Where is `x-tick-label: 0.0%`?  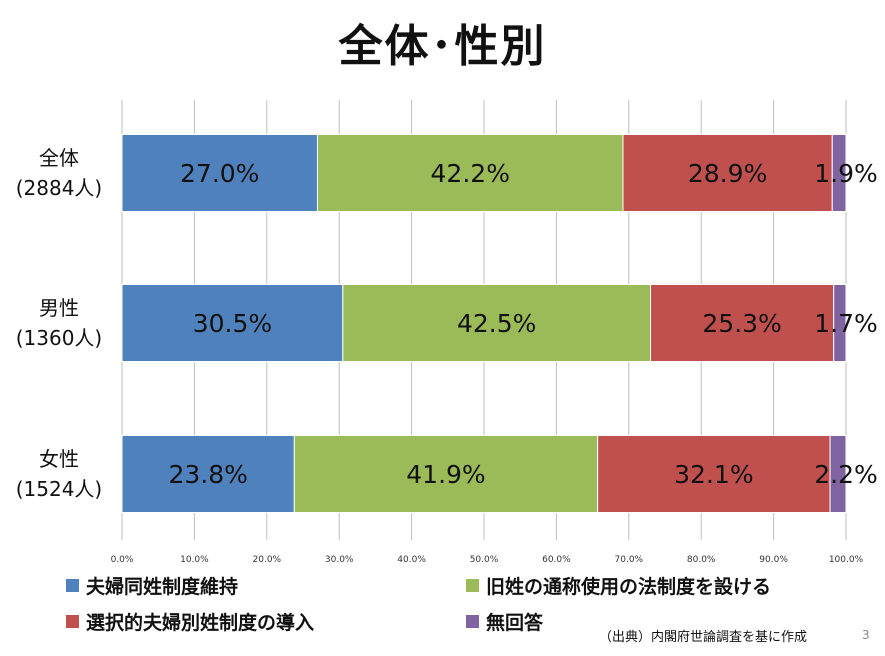
x-tick-label: 0.0% is located at coordinates (122, 560).